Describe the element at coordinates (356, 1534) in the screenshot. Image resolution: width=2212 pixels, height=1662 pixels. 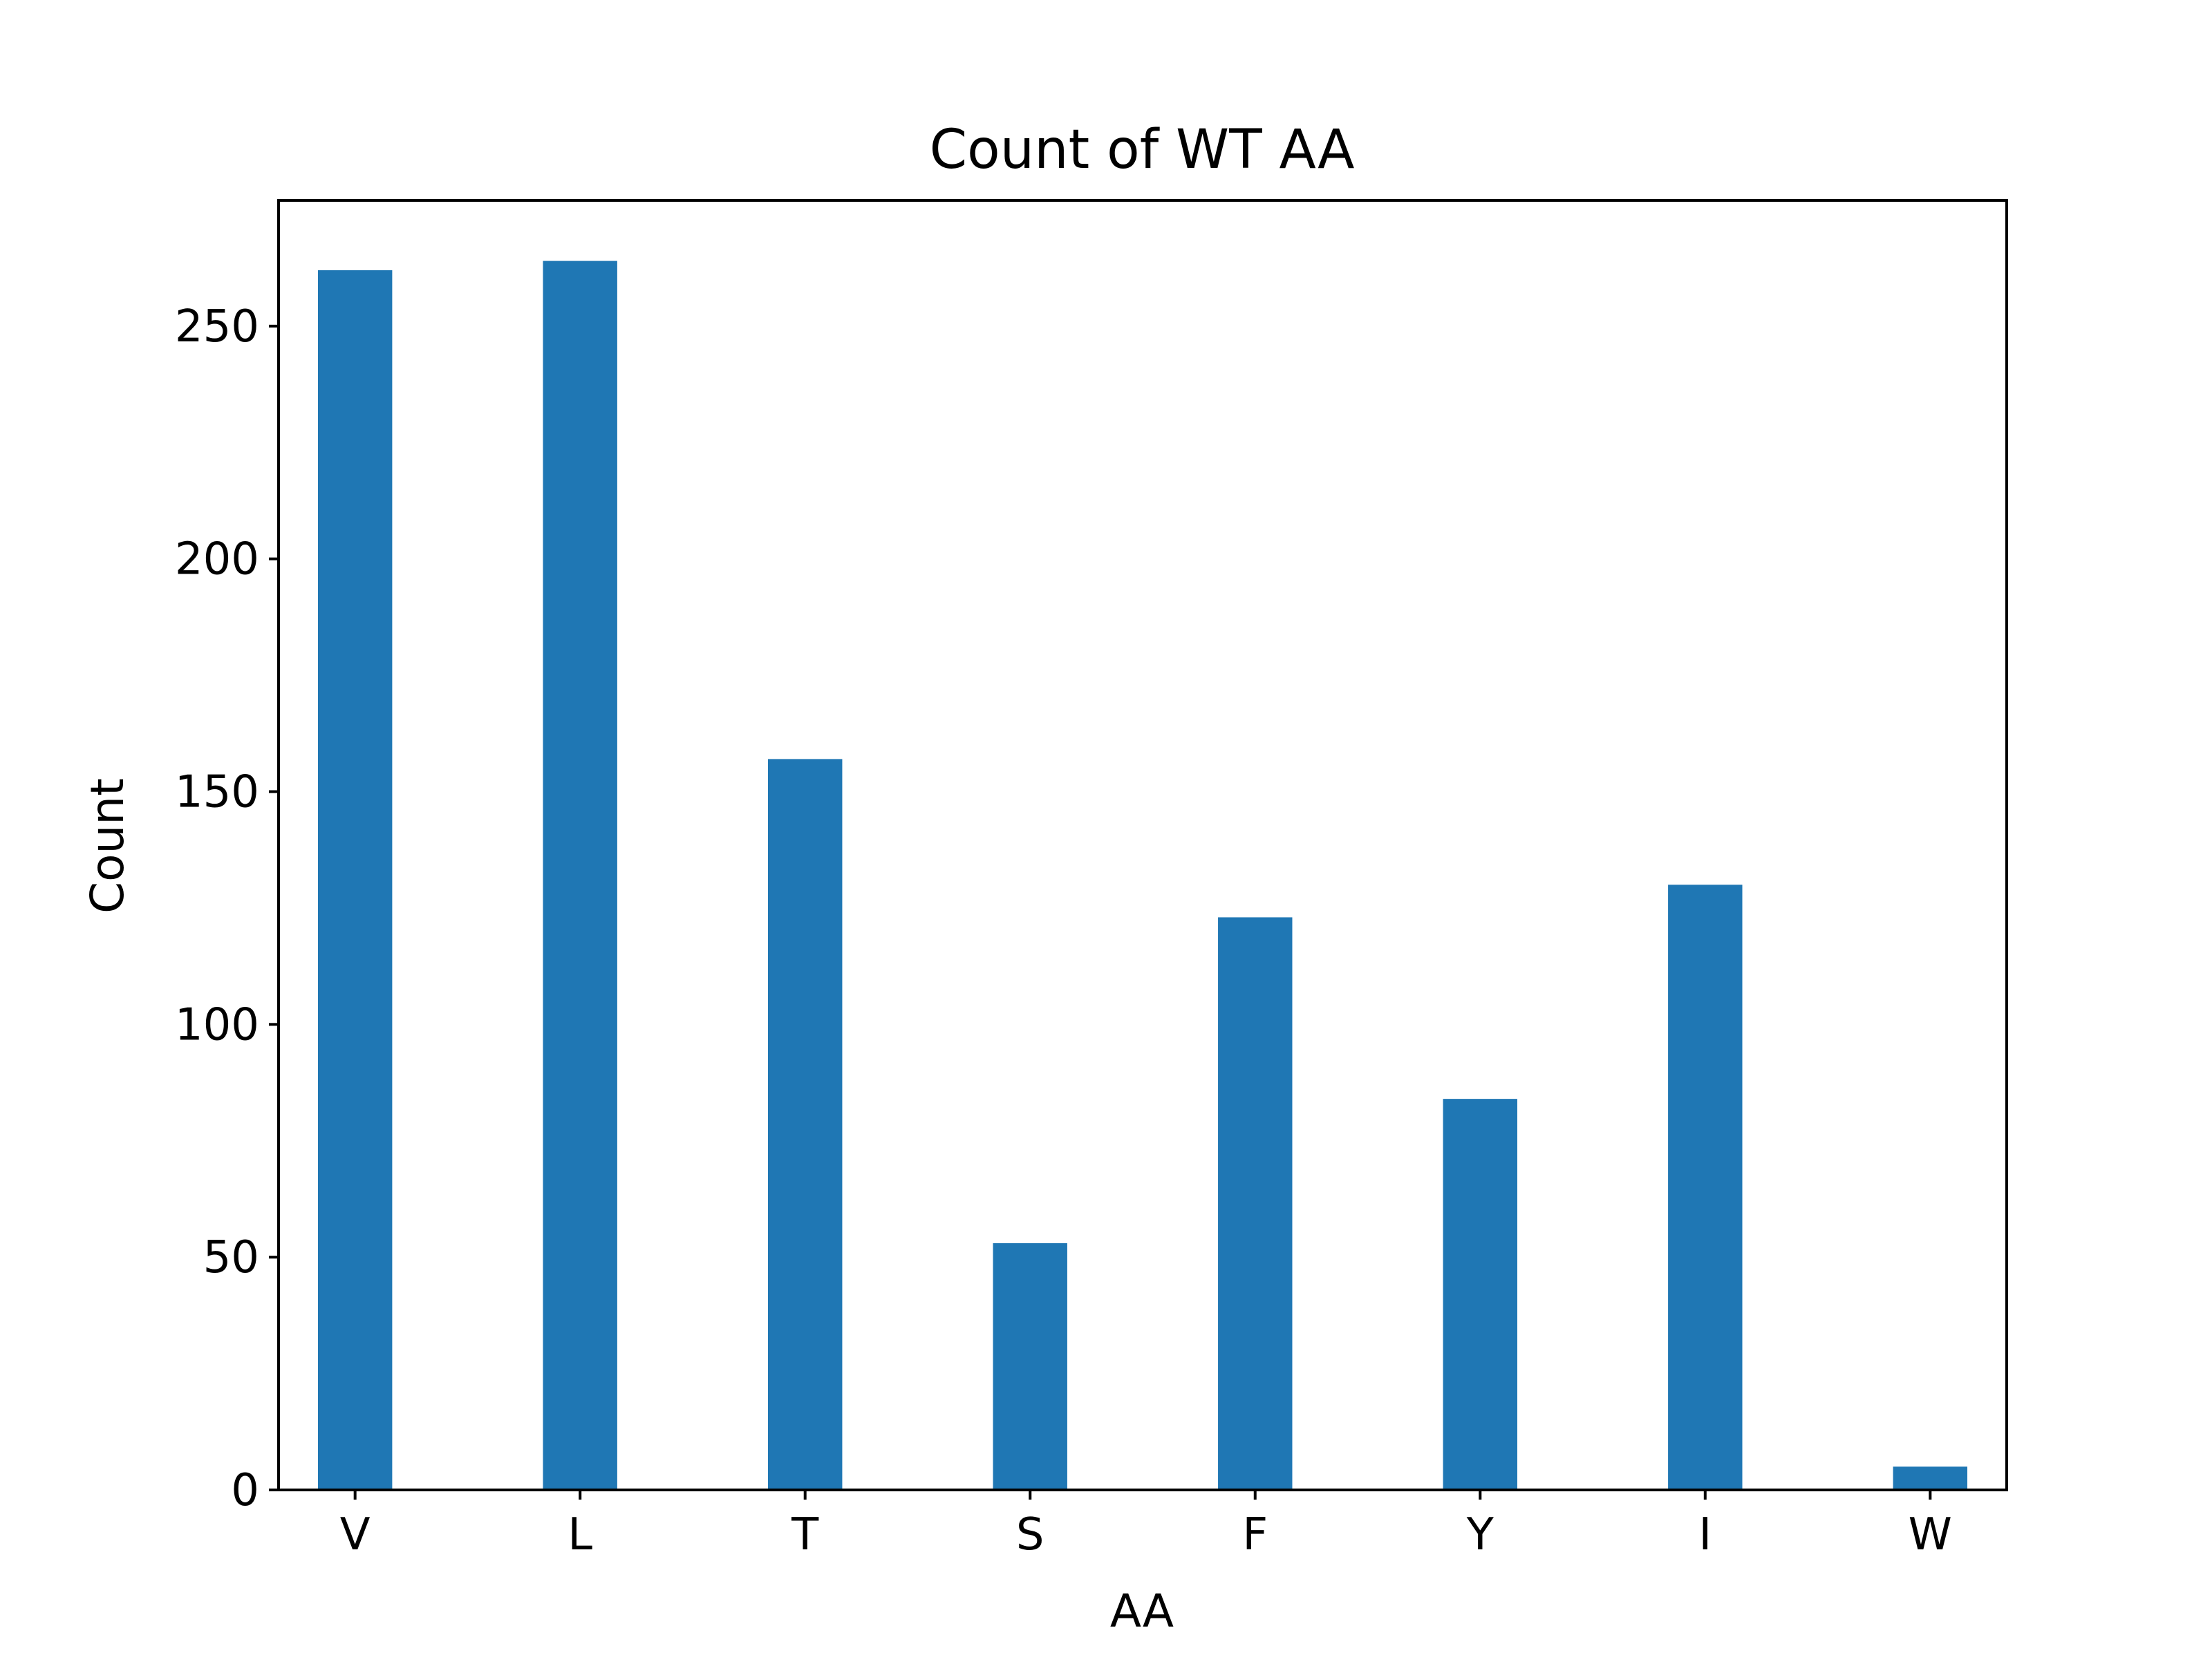
I see `x-tick-label: V` at that location.